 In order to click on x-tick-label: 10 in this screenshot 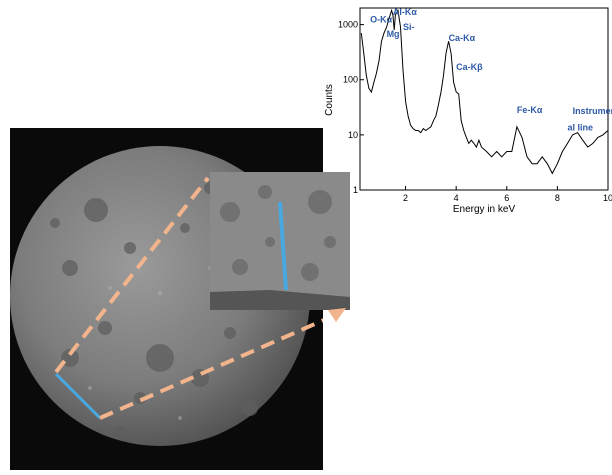, I will do `click(607, 198)`.